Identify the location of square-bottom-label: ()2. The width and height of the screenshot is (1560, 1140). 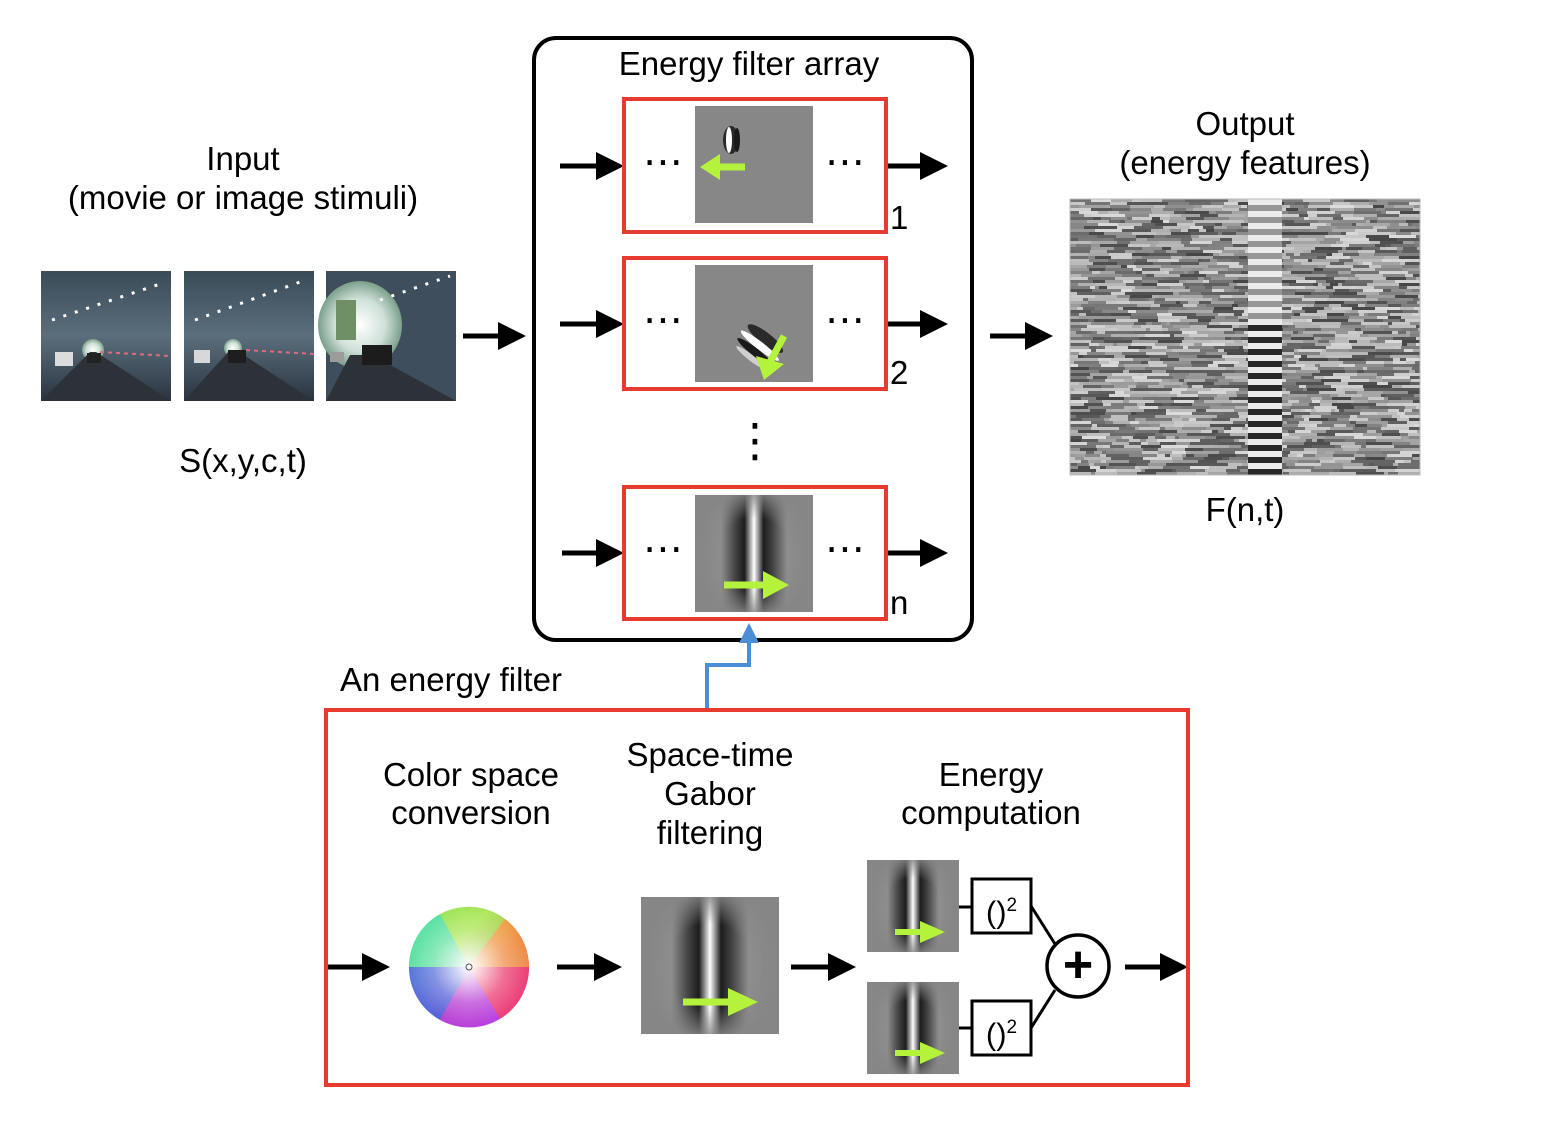
(1001, 1031).